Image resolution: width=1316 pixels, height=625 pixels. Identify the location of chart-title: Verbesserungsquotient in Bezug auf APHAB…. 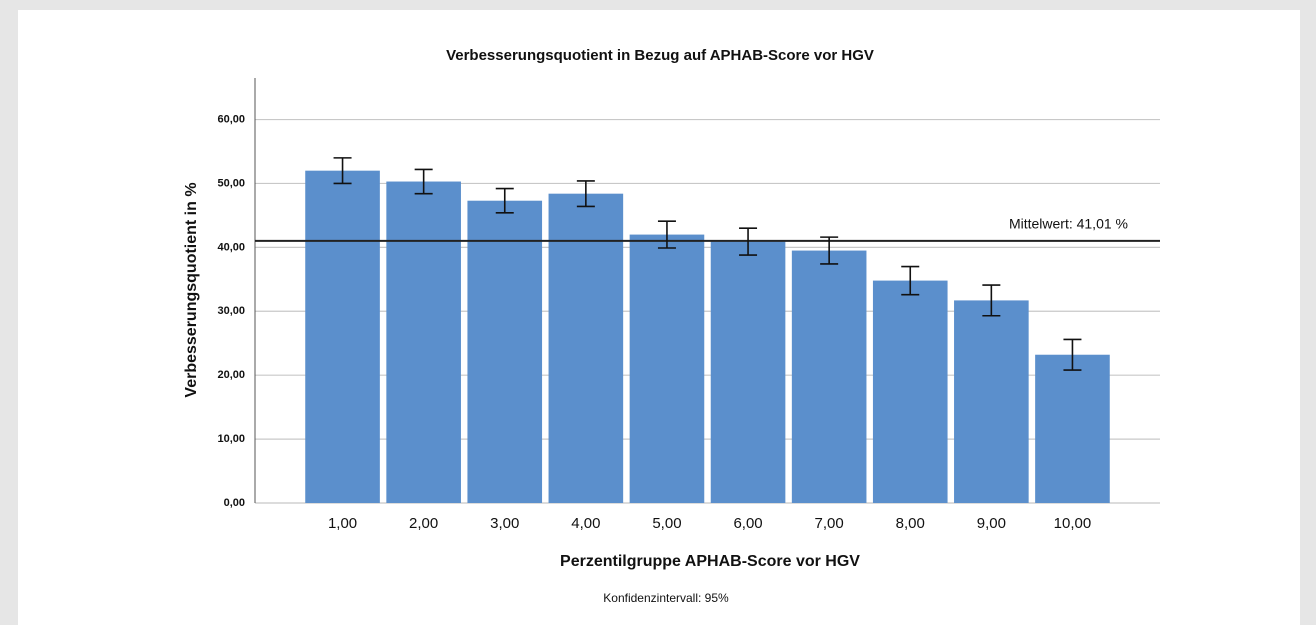
(660, 55).